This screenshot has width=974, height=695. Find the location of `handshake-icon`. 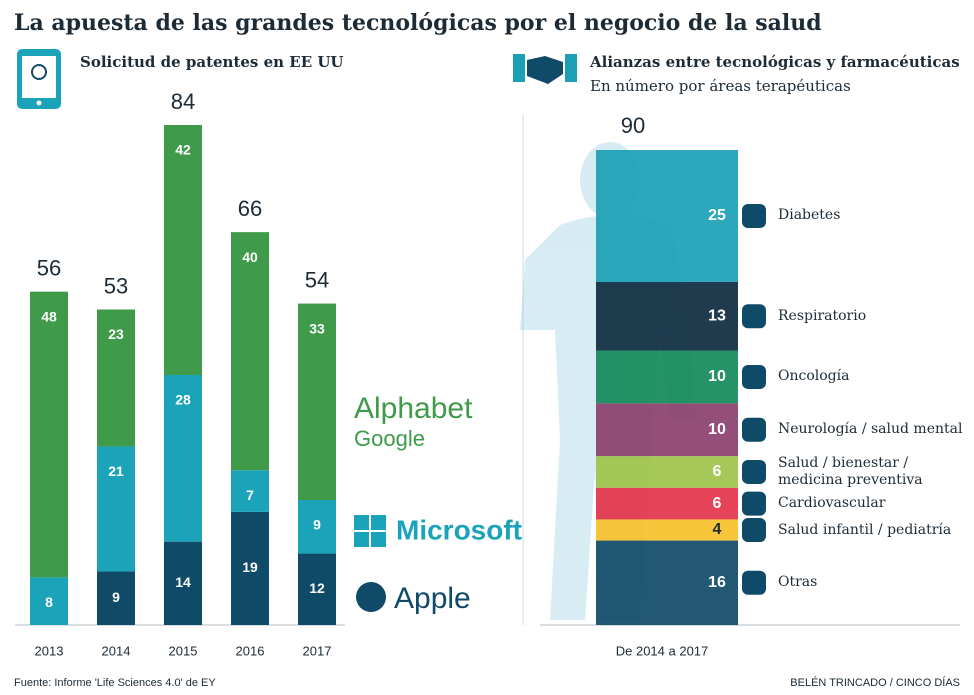

handshake-icon is located at coordinates (545, 69).